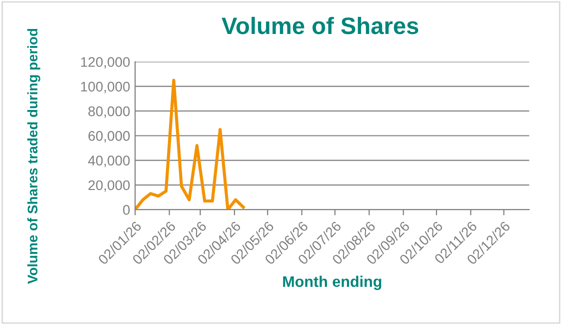 The height and width of the screenshot is (325, 563). I want to click on x-axis-title: Month ending, so click(332, 283).